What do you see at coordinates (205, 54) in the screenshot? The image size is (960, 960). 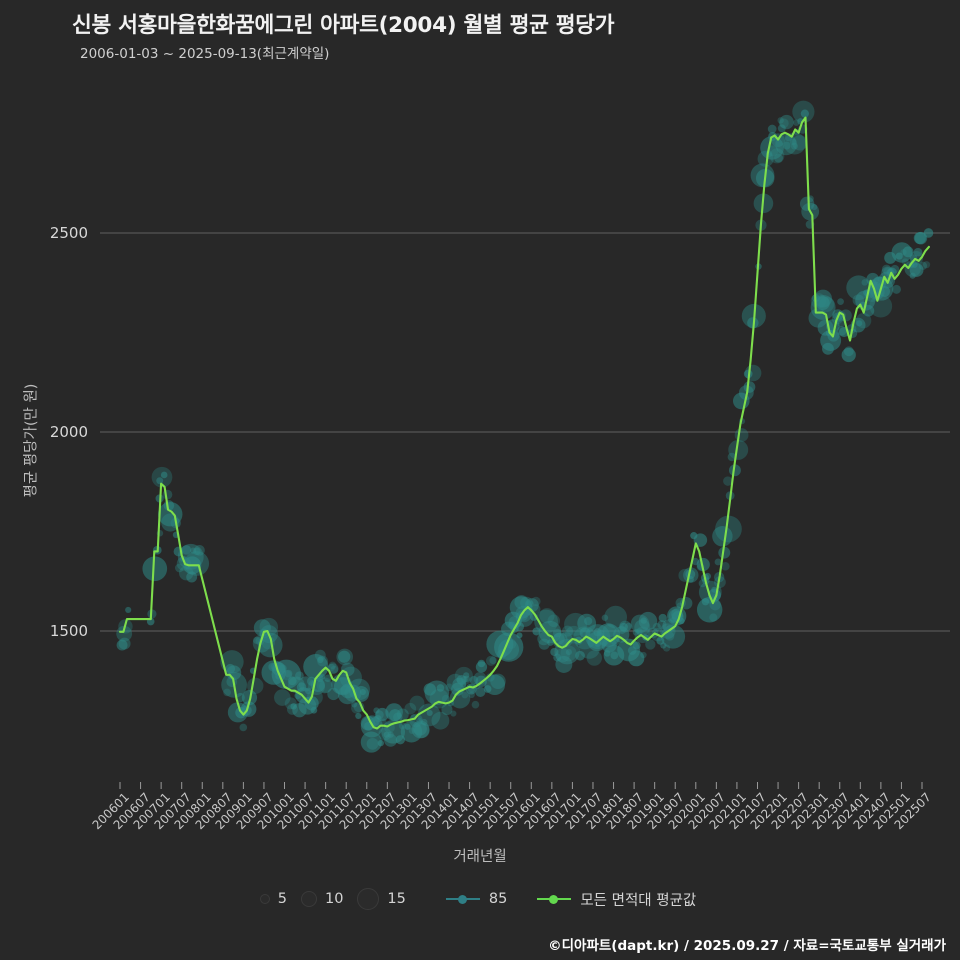 I see `chart-subtitle: 2006-01-03 ~ 2025-09-13(최근계약일)` at bounding box center [205, 54].